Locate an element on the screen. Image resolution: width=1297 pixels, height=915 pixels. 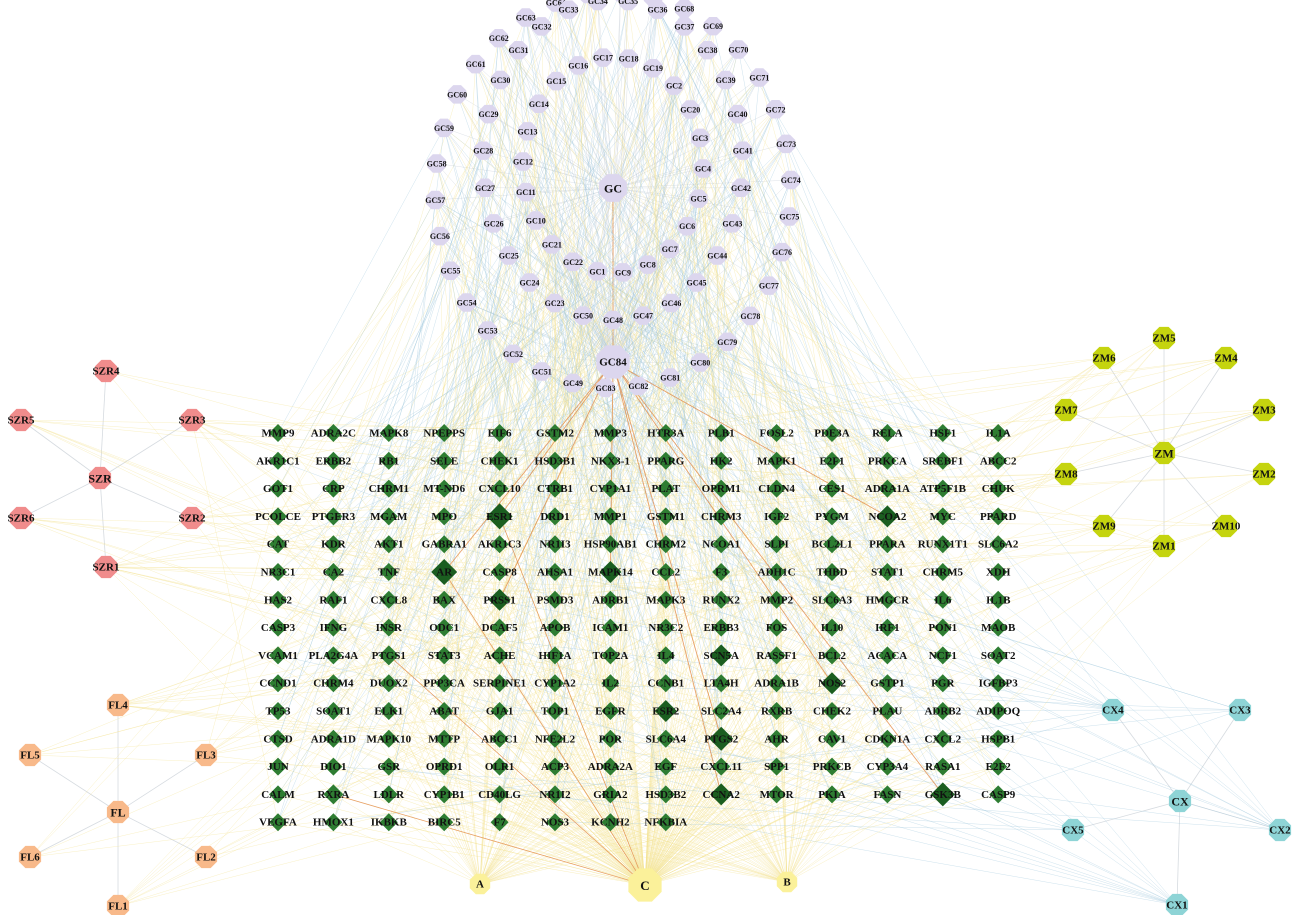
node-mttp: MTTP is located at coordinates (444, 738).